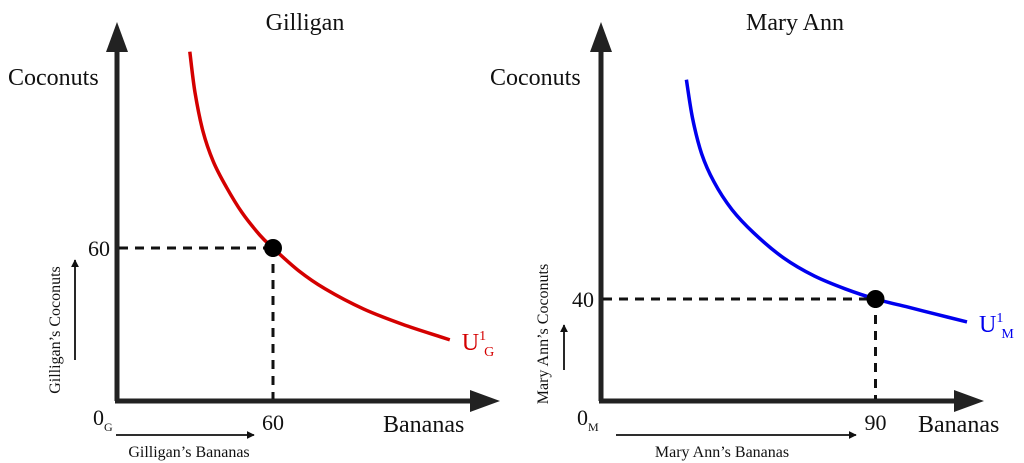 This screenshot has height=463, width=1024. I want to click on gilligan-y-tick-label: 60, so click(99, 248).